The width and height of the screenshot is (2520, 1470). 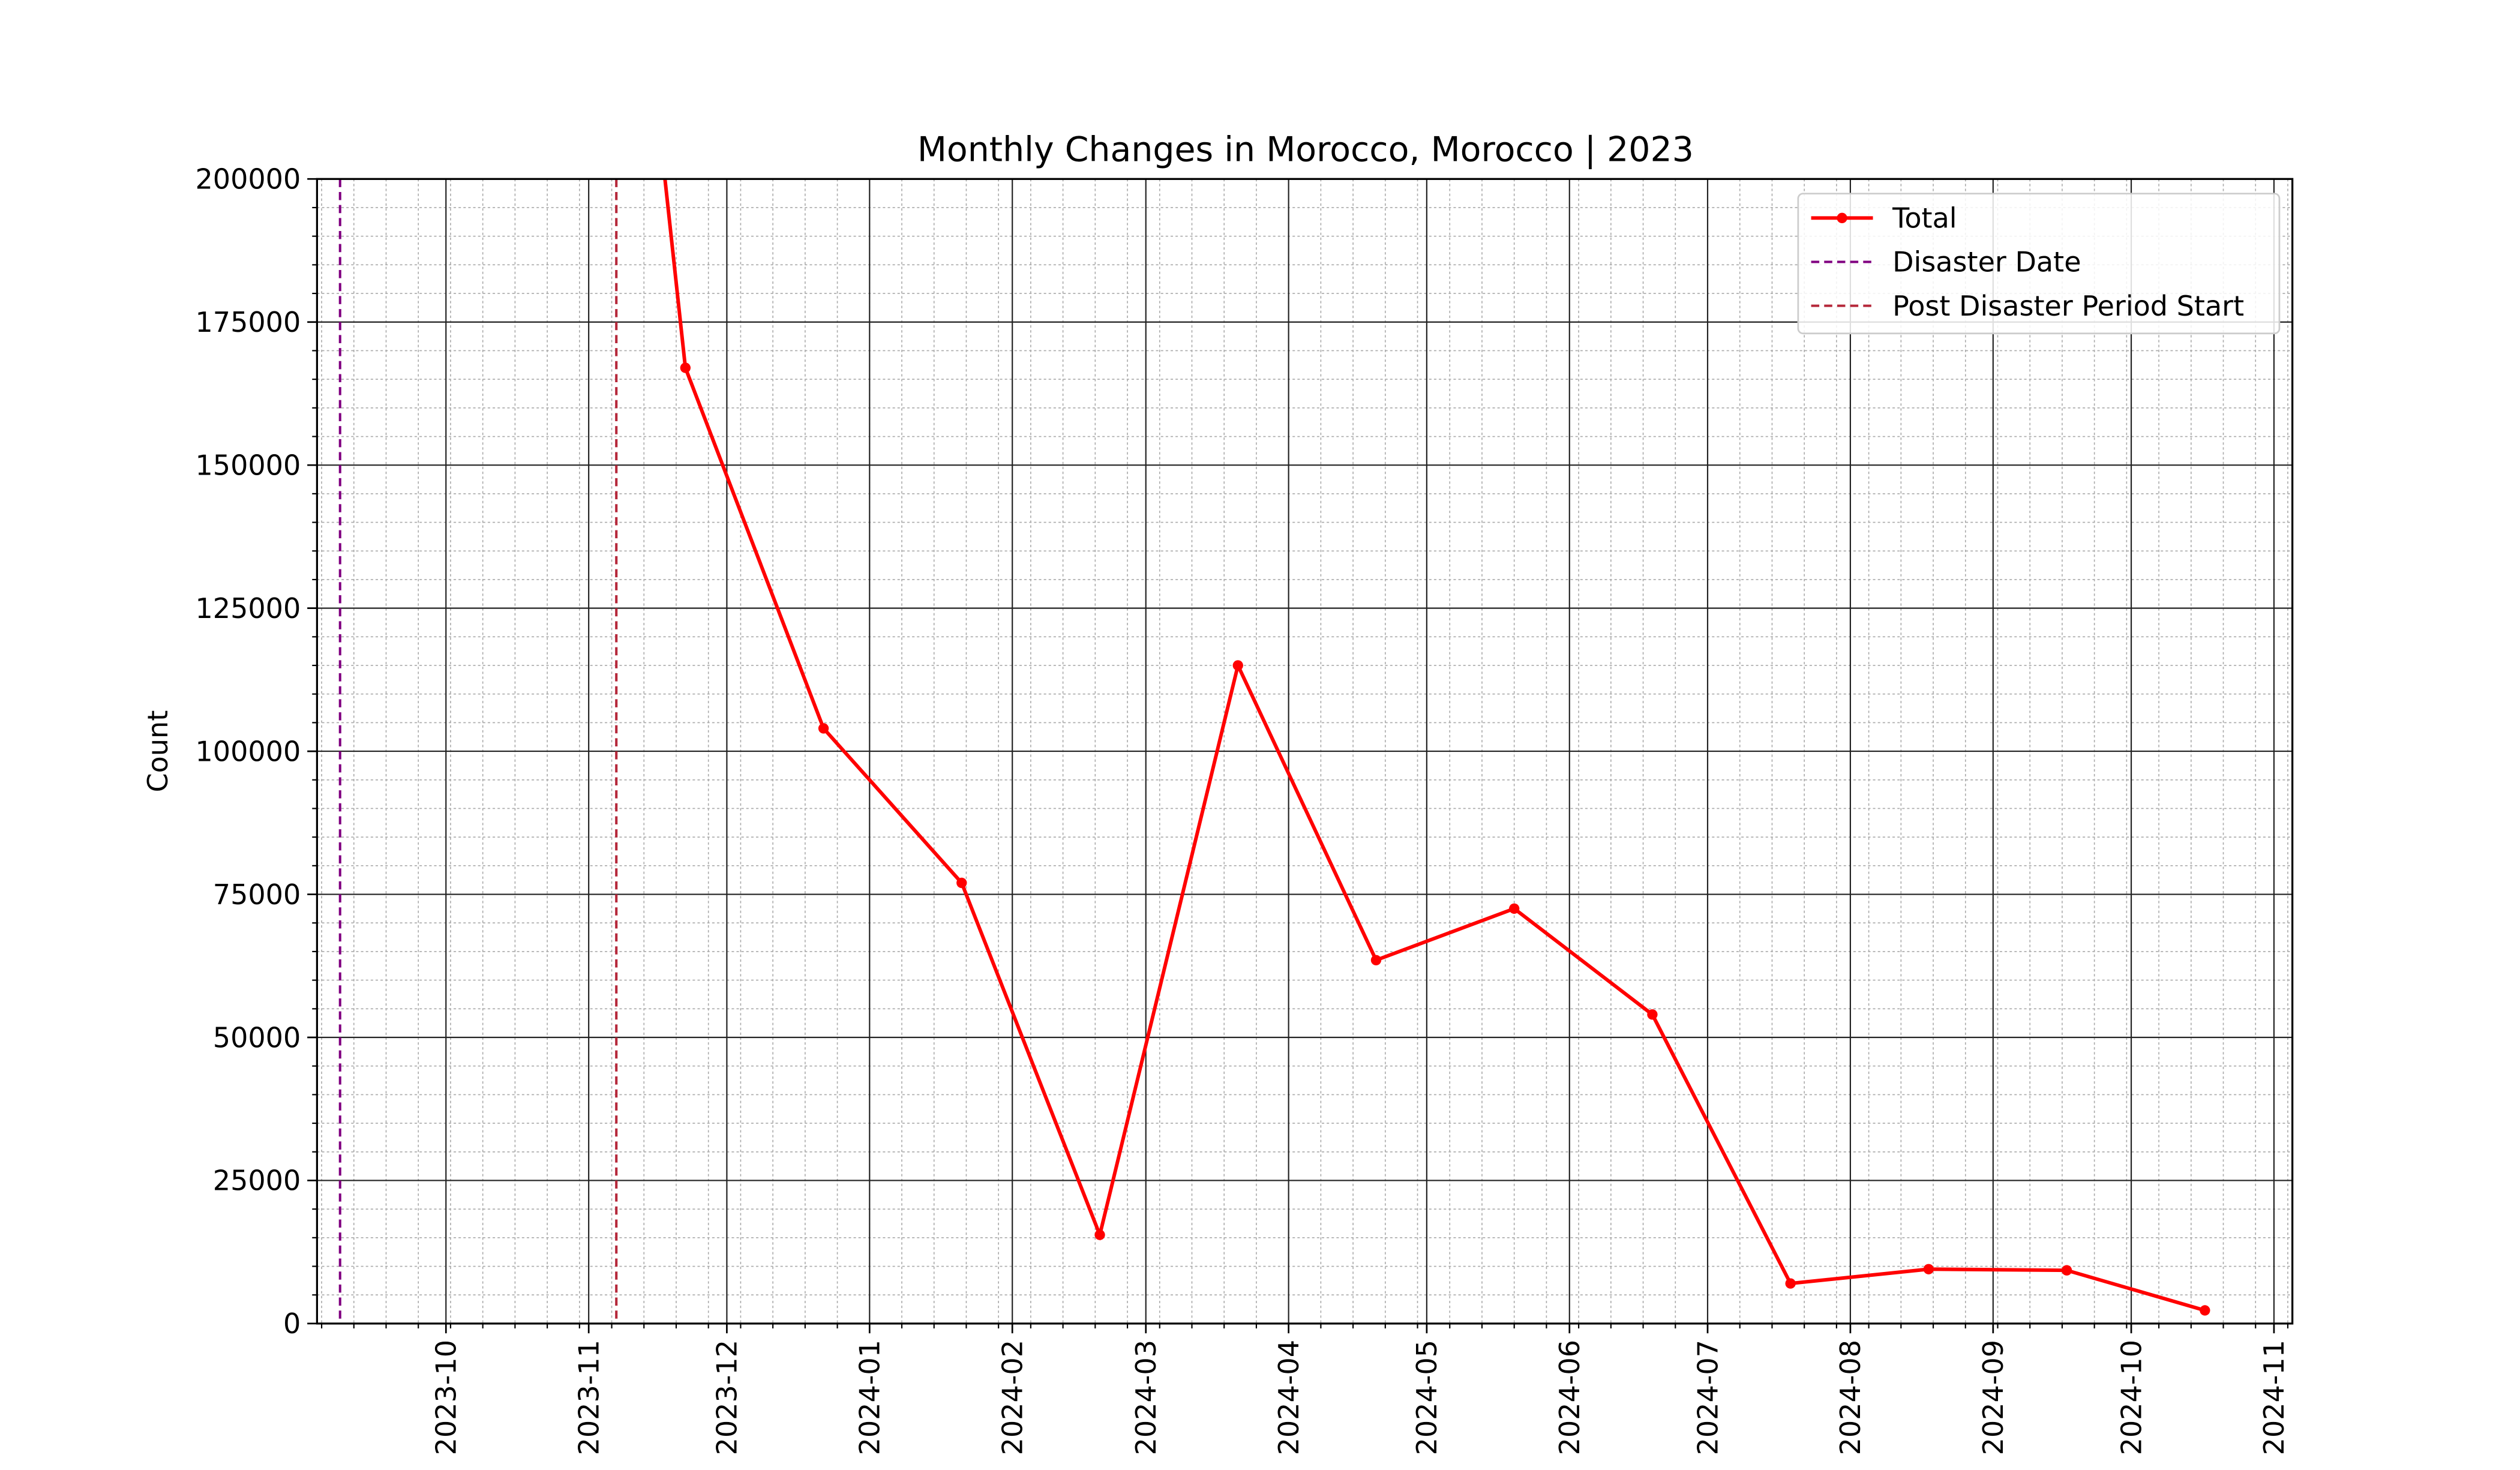 I want to click on y-tick-label: 175000, so click(x=248, y=322).